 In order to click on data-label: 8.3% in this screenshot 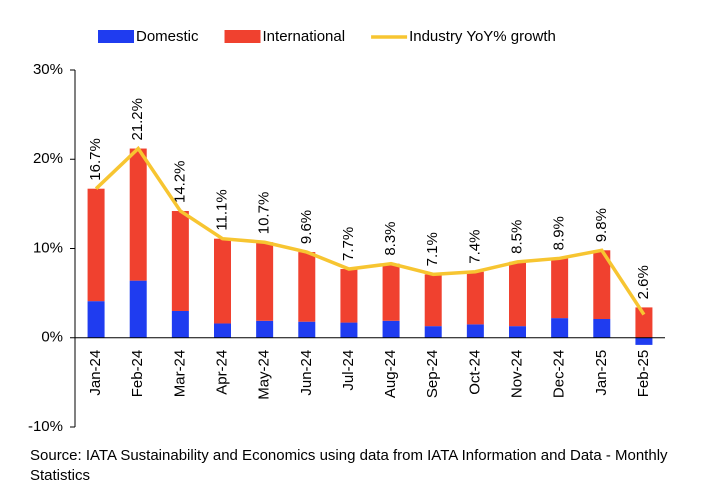, I will do `click(390, 238)`.